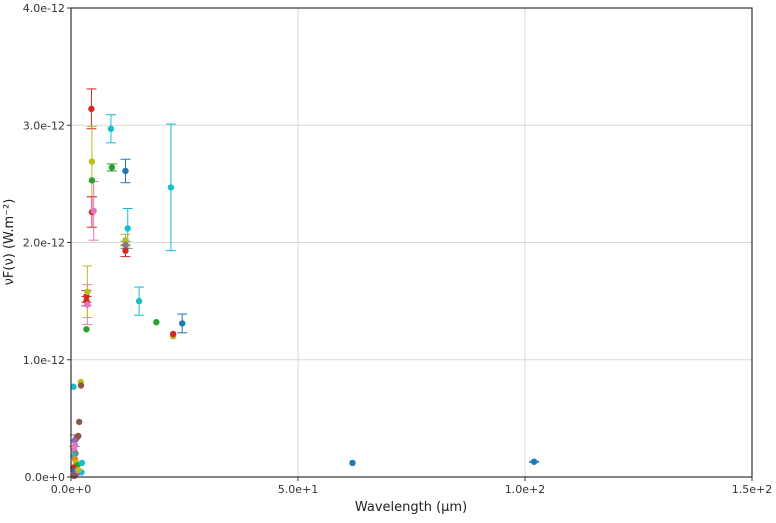 Image resolution: width=776 pixels, height=523 pixels. I want to click on y-tick-label: 3.0e-12, so click(44, 125).